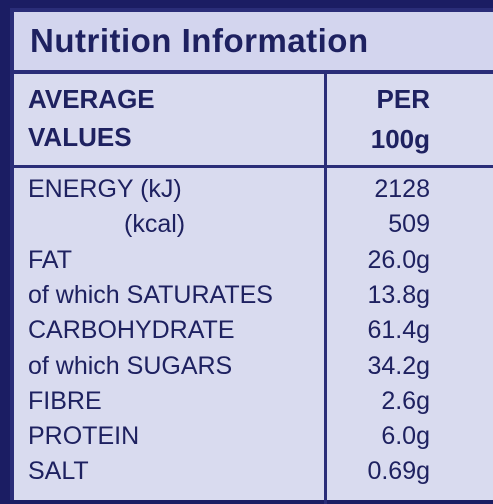  Describe the element at coordinates (91, 99) in the screenshot. I see `column-header: AVERAGE` at that location.